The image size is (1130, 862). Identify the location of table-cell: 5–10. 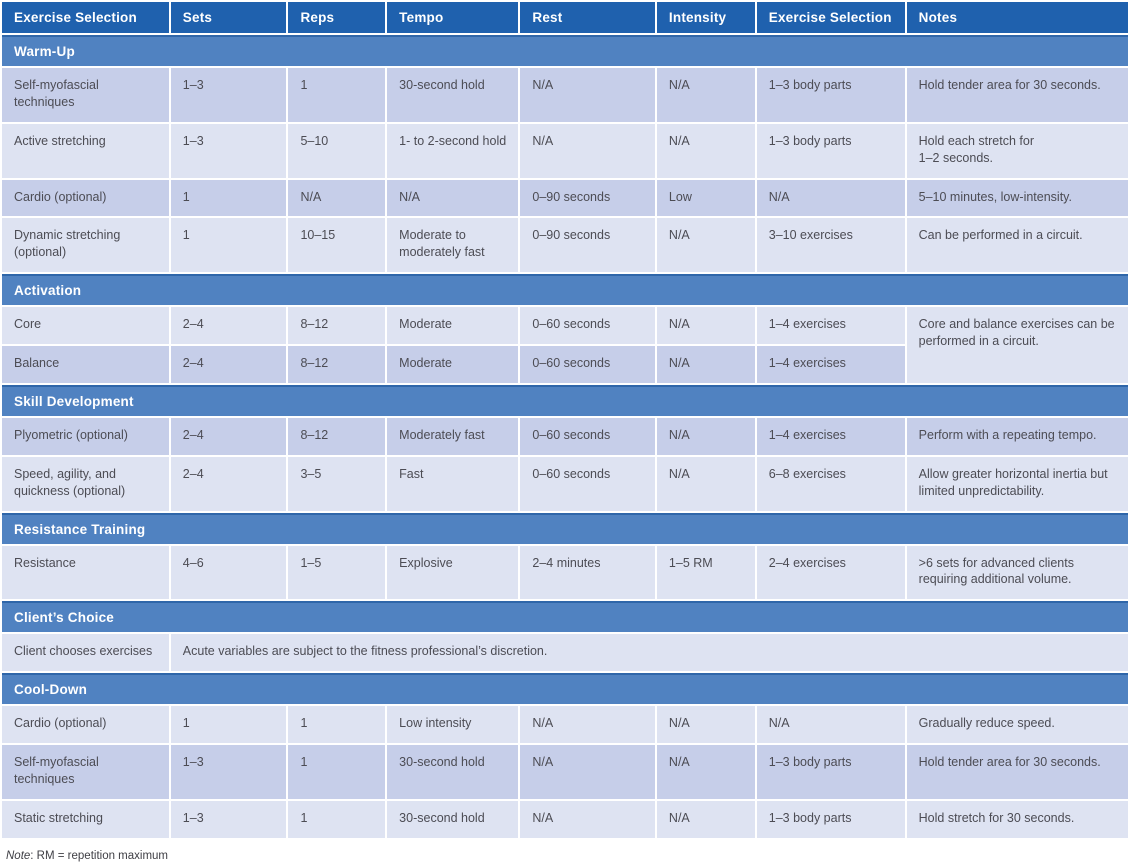
(337, 150).